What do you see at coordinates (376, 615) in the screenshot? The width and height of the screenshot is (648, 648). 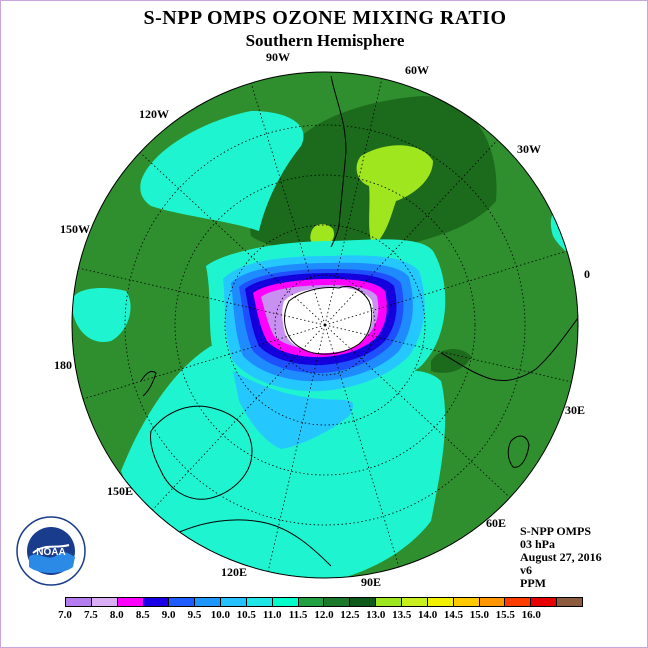 I see `colorbar-tick-label: 13.0` at bounding box center [376, 615].